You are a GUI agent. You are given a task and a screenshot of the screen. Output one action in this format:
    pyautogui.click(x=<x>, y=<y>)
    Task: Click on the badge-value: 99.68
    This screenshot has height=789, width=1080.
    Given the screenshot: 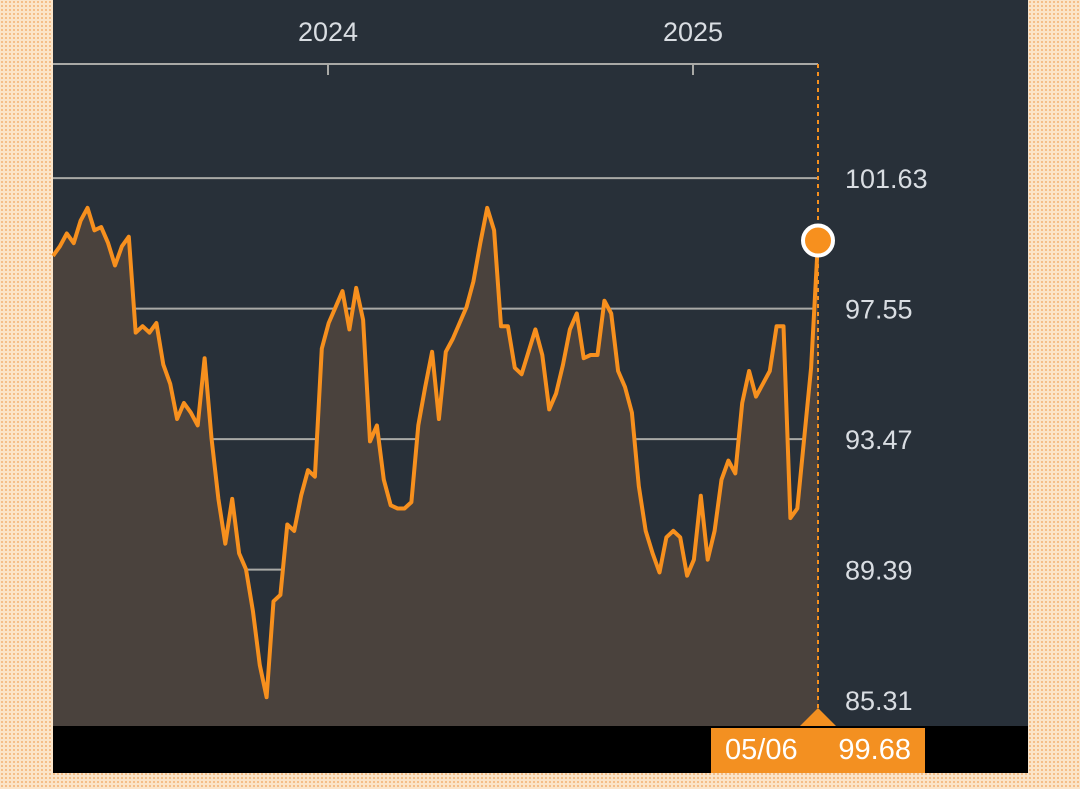 What is the action you would take?
    pyautogui.click(x=874, y=750)
    